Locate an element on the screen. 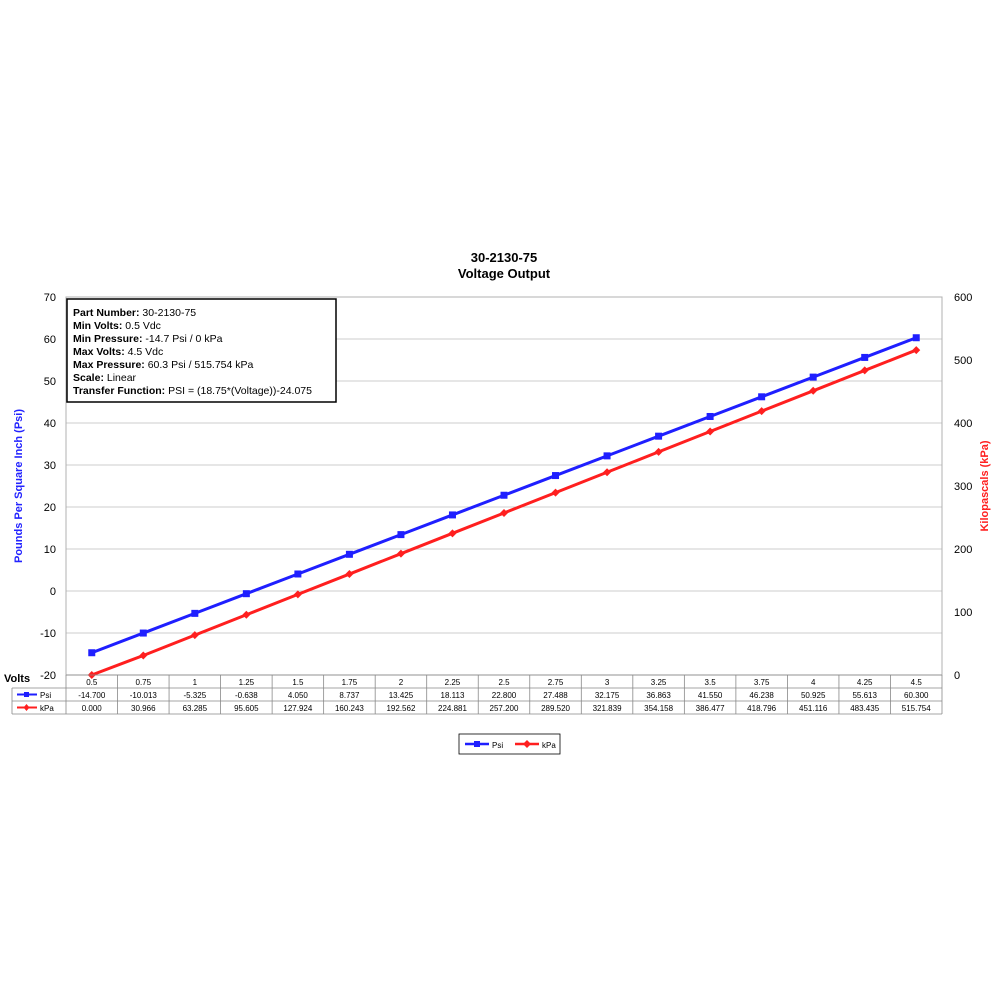 The image size is (1000, 1000). legend-marker-kpa is located at coordinates (527, 744).